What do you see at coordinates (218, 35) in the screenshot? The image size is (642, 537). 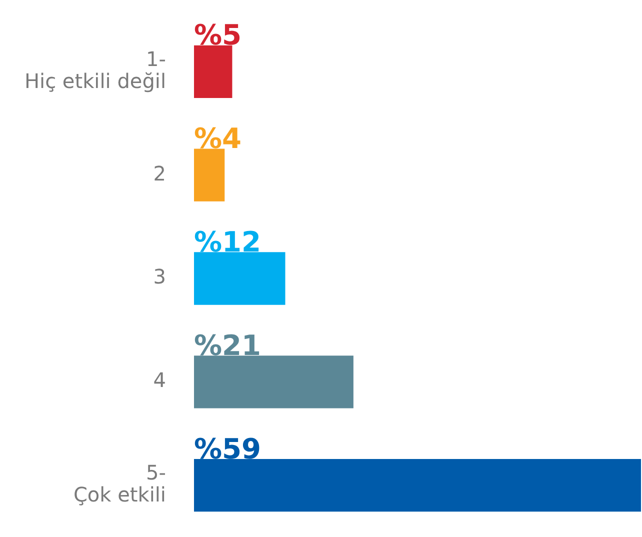 I see `data-label: %5` at bounding box center [218, 35].